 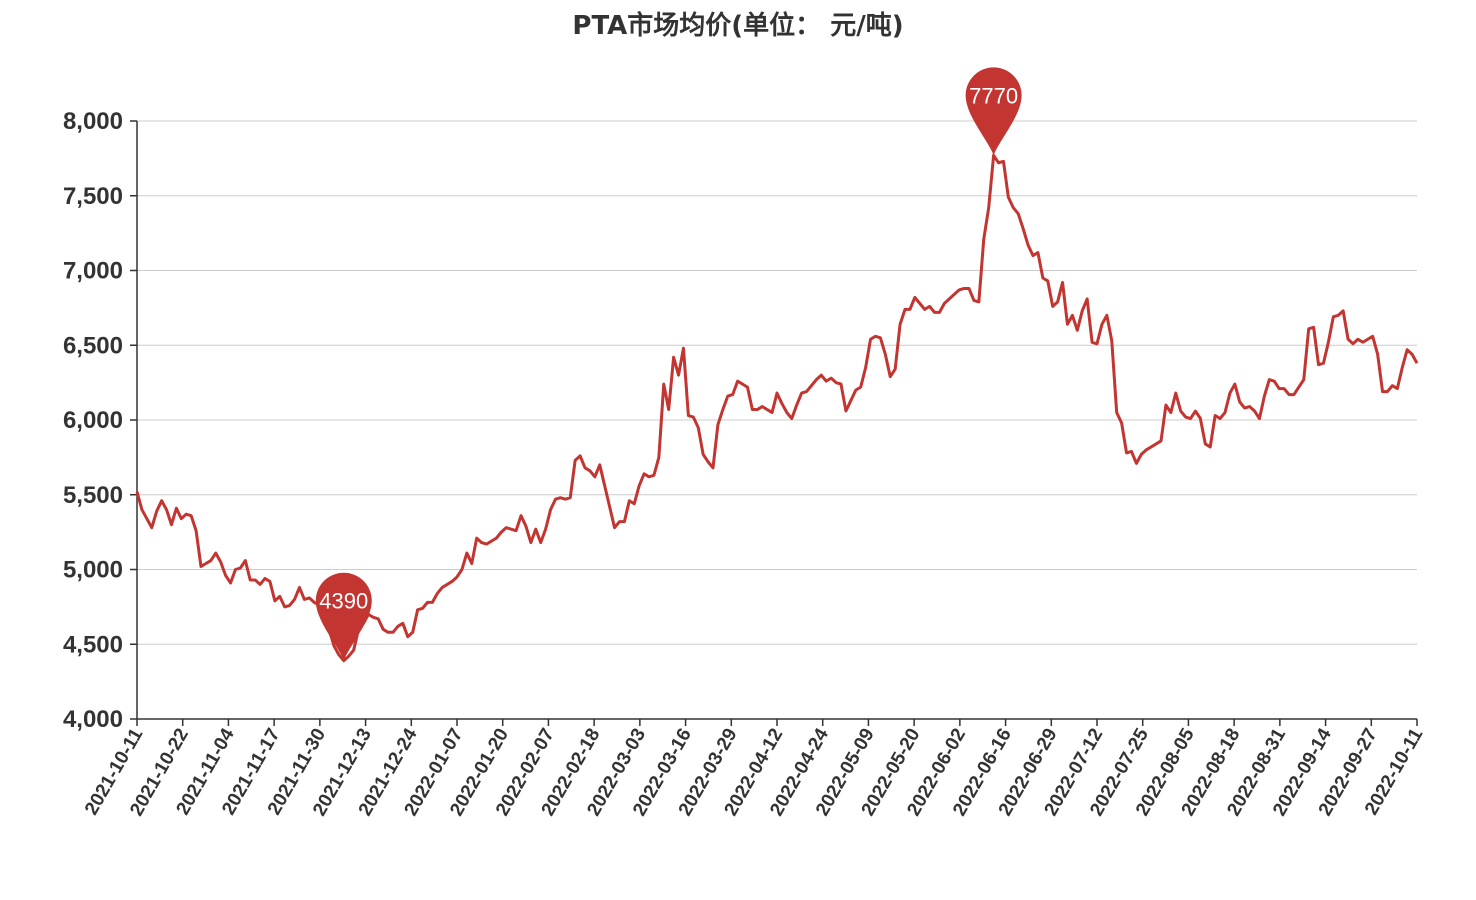 I want to click on y-tick-label: 4,500, so click(x=93, y=644).